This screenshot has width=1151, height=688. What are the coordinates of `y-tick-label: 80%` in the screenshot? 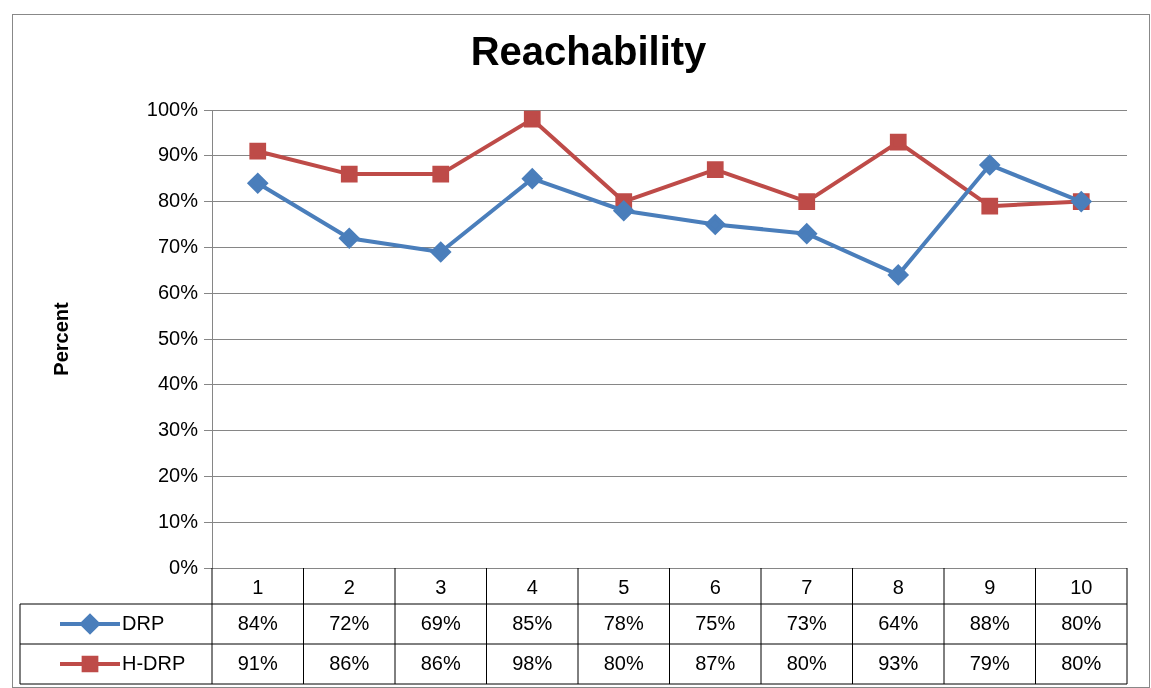 It's located at (178, 200).